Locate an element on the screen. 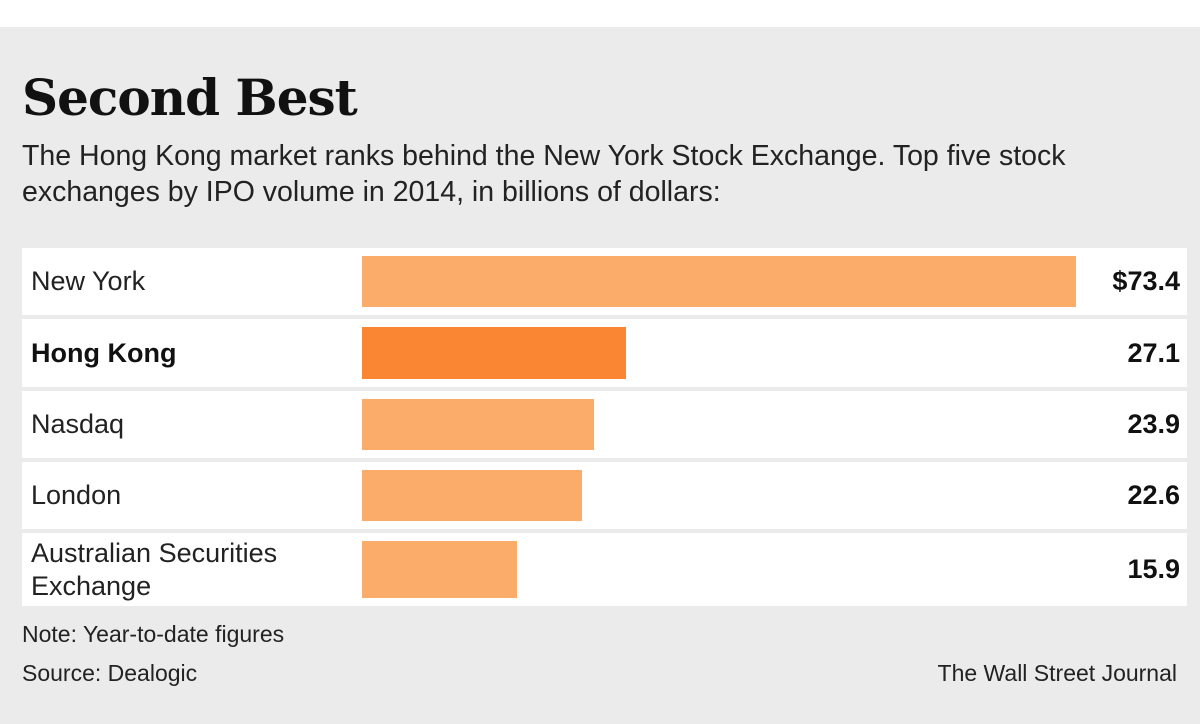 The width and height of the screenshot is (1200, 724). bar-category-label: New York is located at coordinates (88, 281).